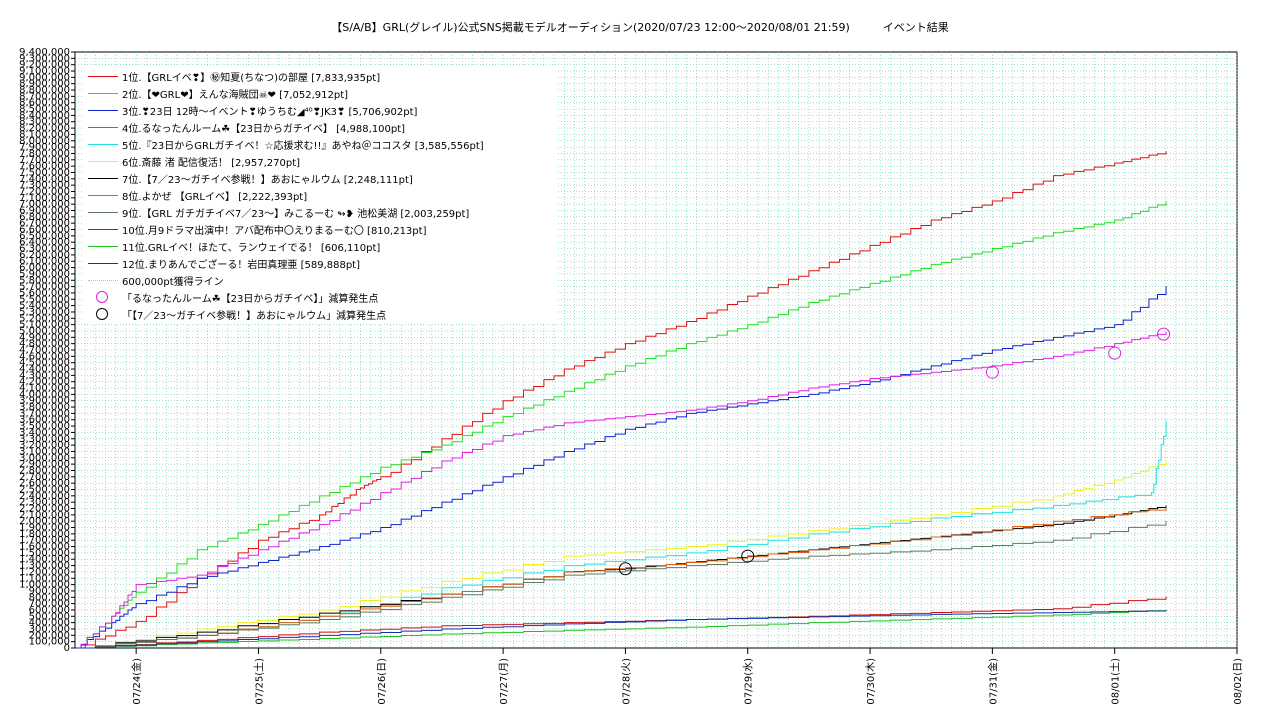 This screenshot has width=1280, height=720. What do you see at coordinates (44, 211) in the screenshot?
I see `y-tick-label: 6,900,000` at bounding box center [44, 211].